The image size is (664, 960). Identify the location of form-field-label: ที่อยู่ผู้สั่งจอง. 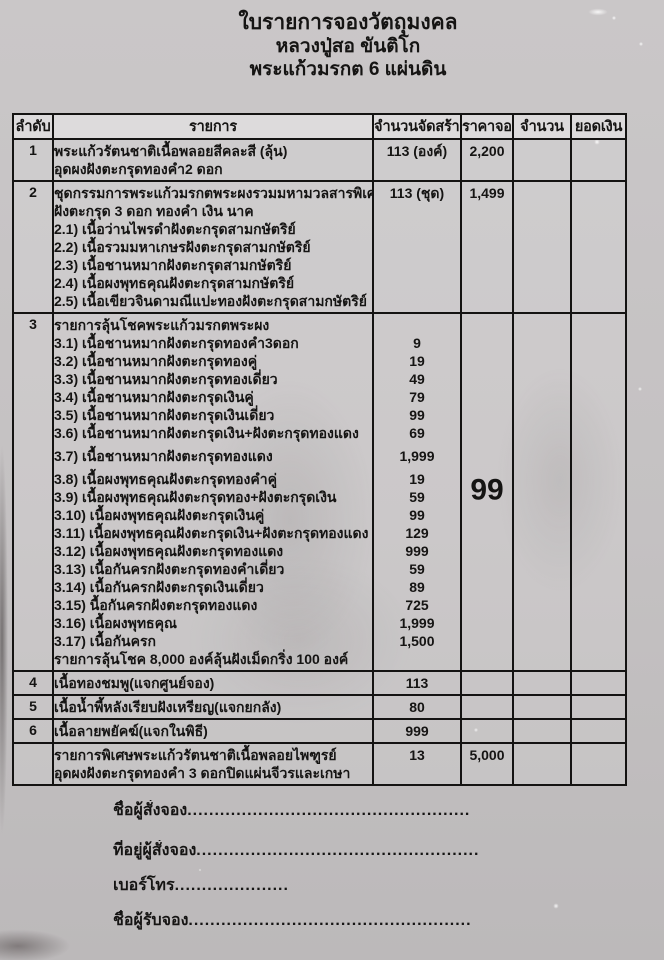
(155, 850).